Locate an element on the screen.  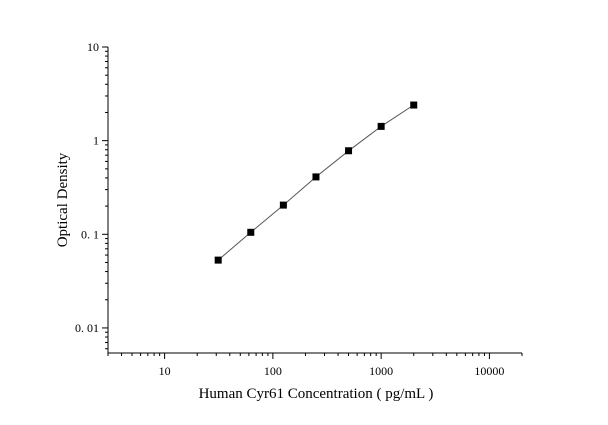
y-tick-label: 10 is located at coordinates (93, 47).